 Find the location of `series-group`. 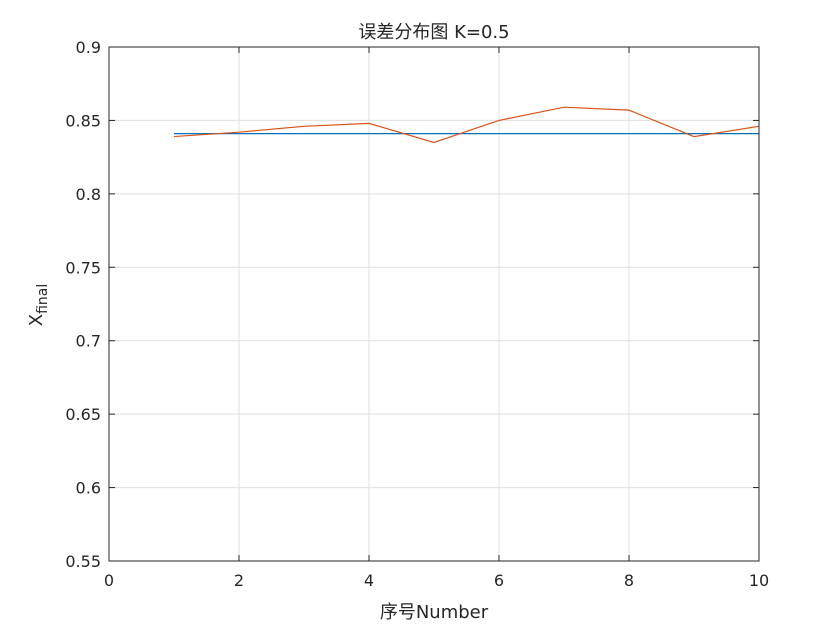

series-group is located at coordinates (466, 125).